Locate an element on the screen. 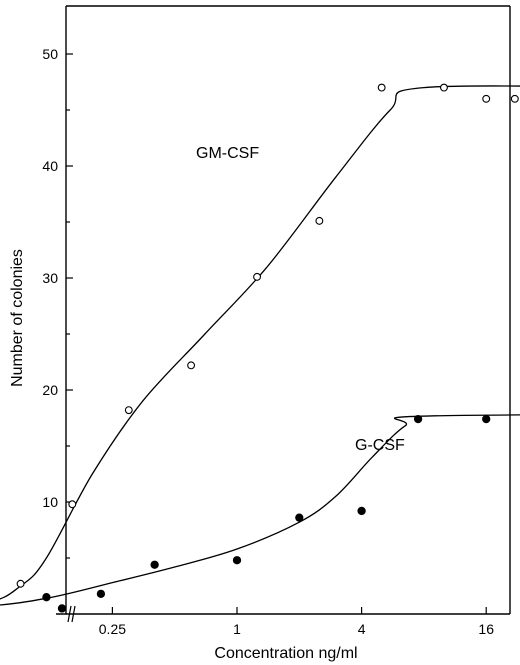 This screenshot has width=520, height=665. series-label-gm-csf: GM-CSF is located at coordinates (227, 153).